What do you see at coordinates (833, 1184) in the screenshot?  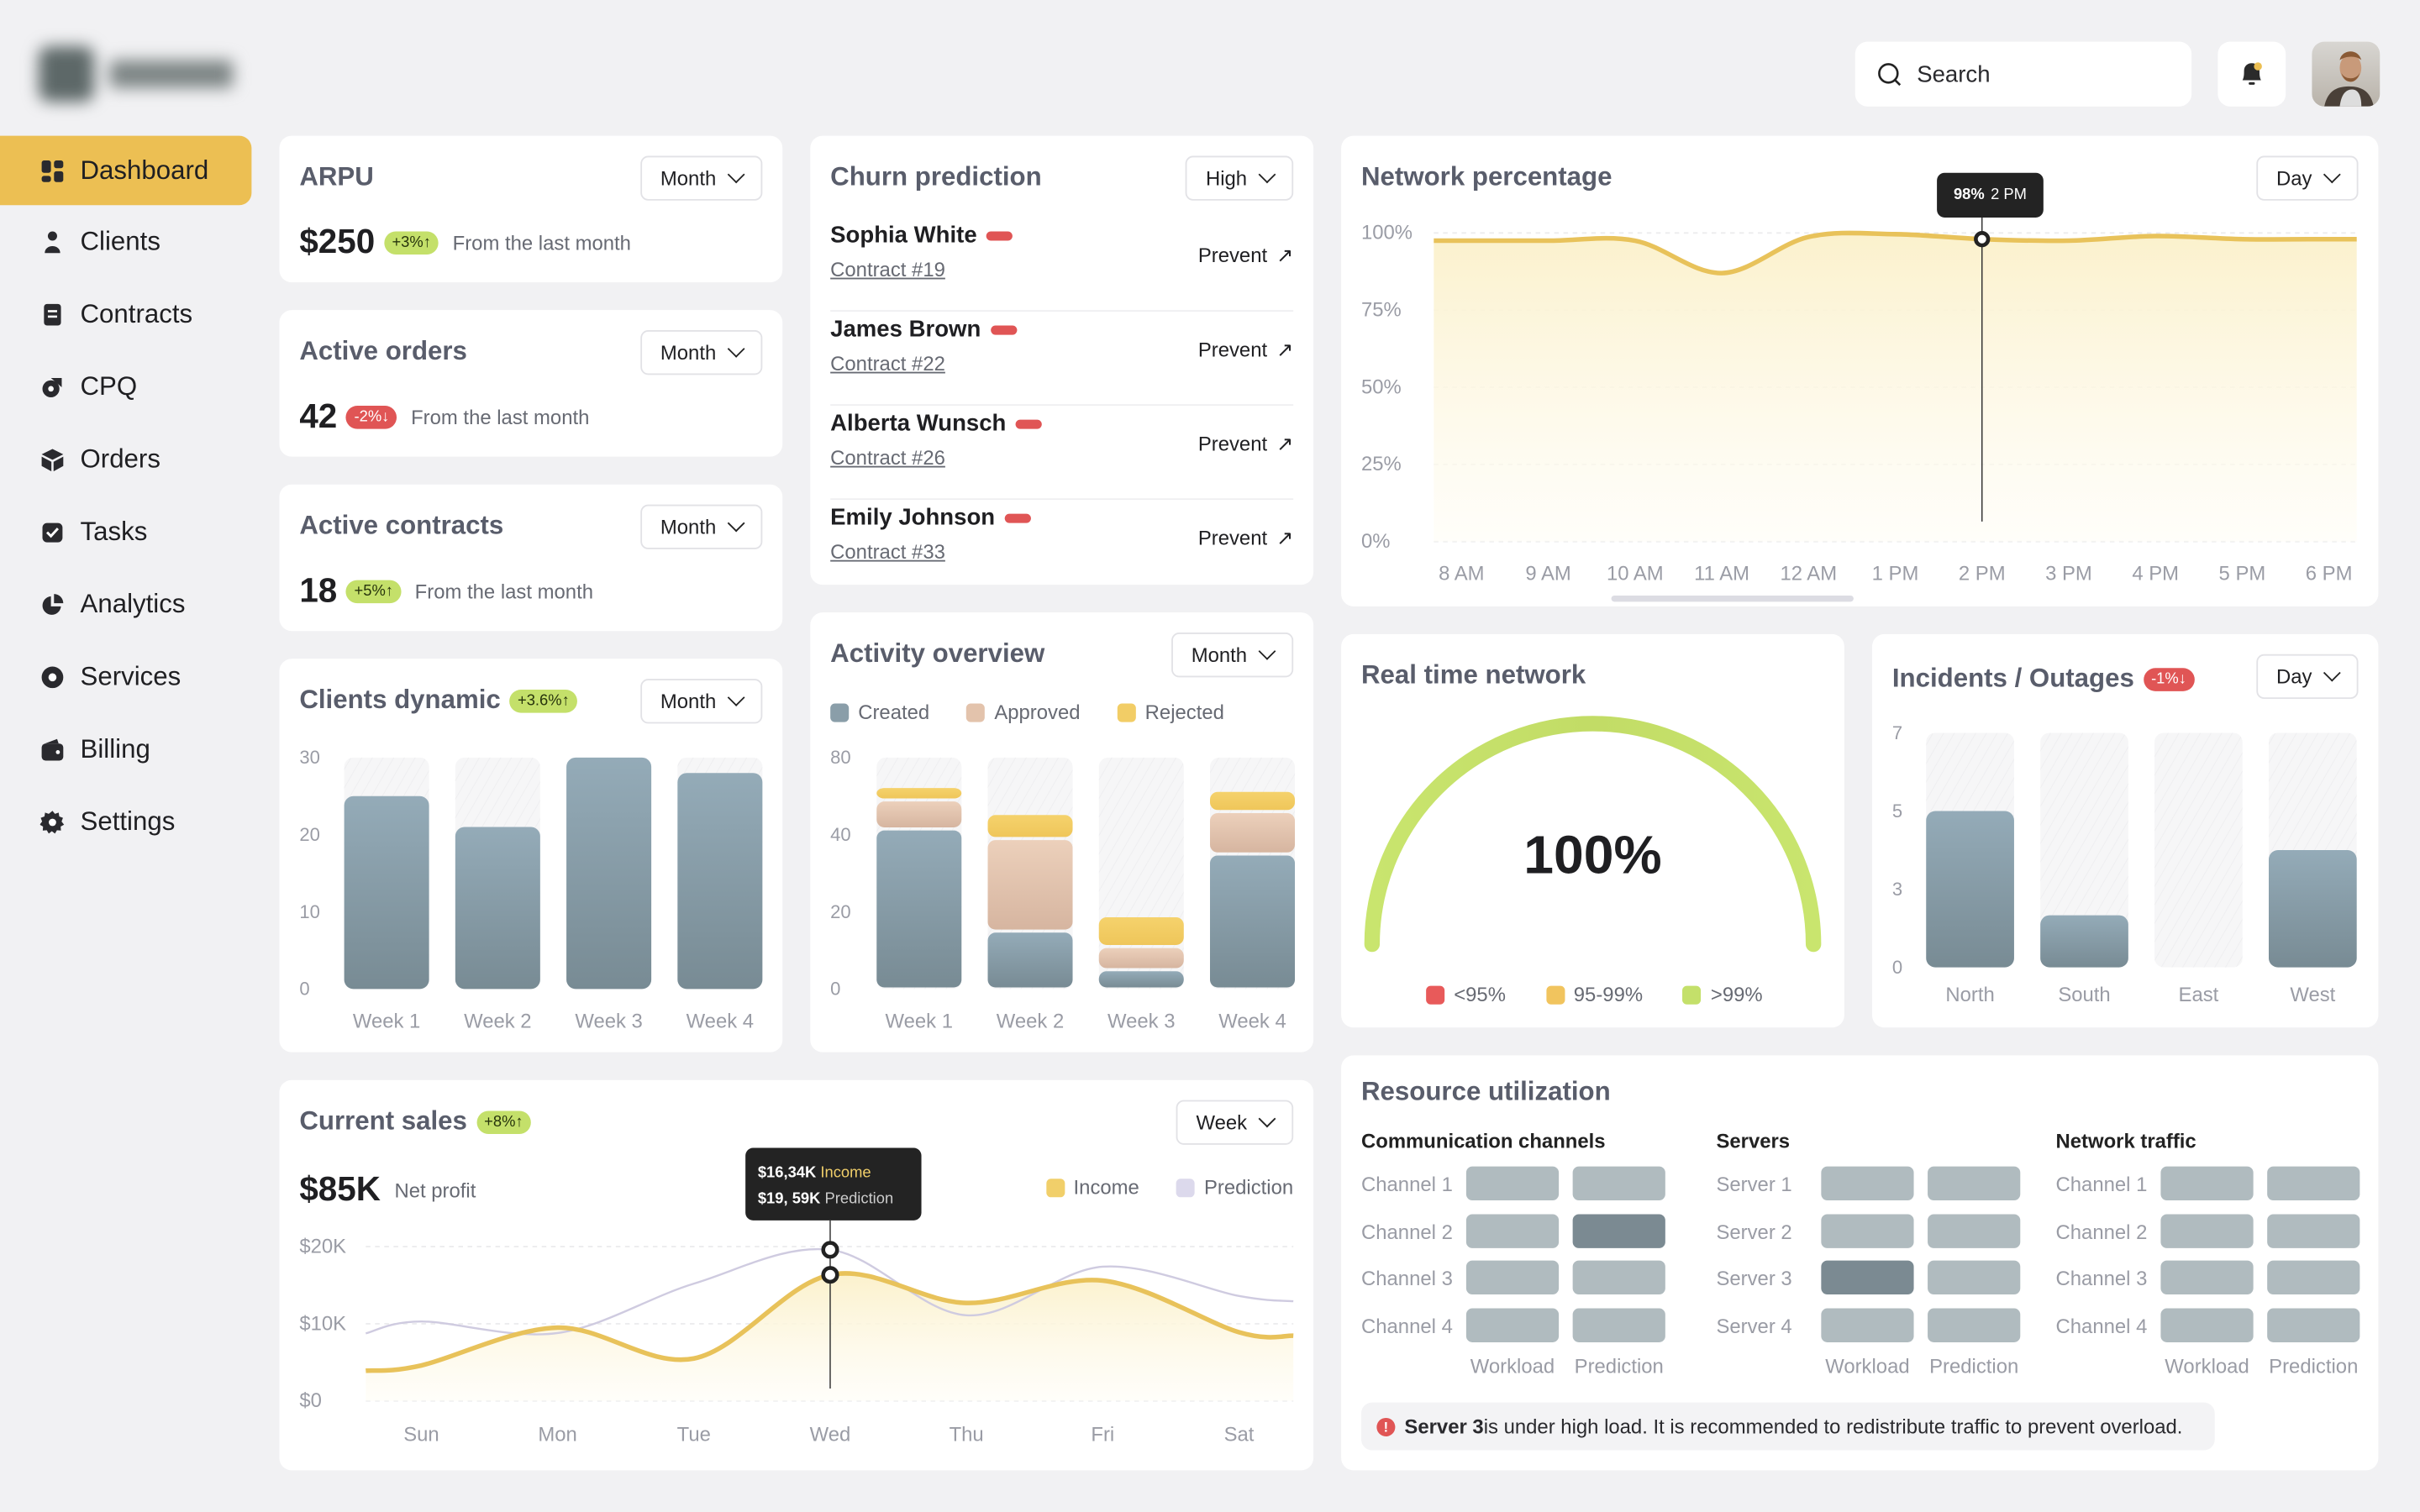 I see `sales-tooltip: $16,34K Income $19, 59K Prediction` at bounding box center [833, 1184].